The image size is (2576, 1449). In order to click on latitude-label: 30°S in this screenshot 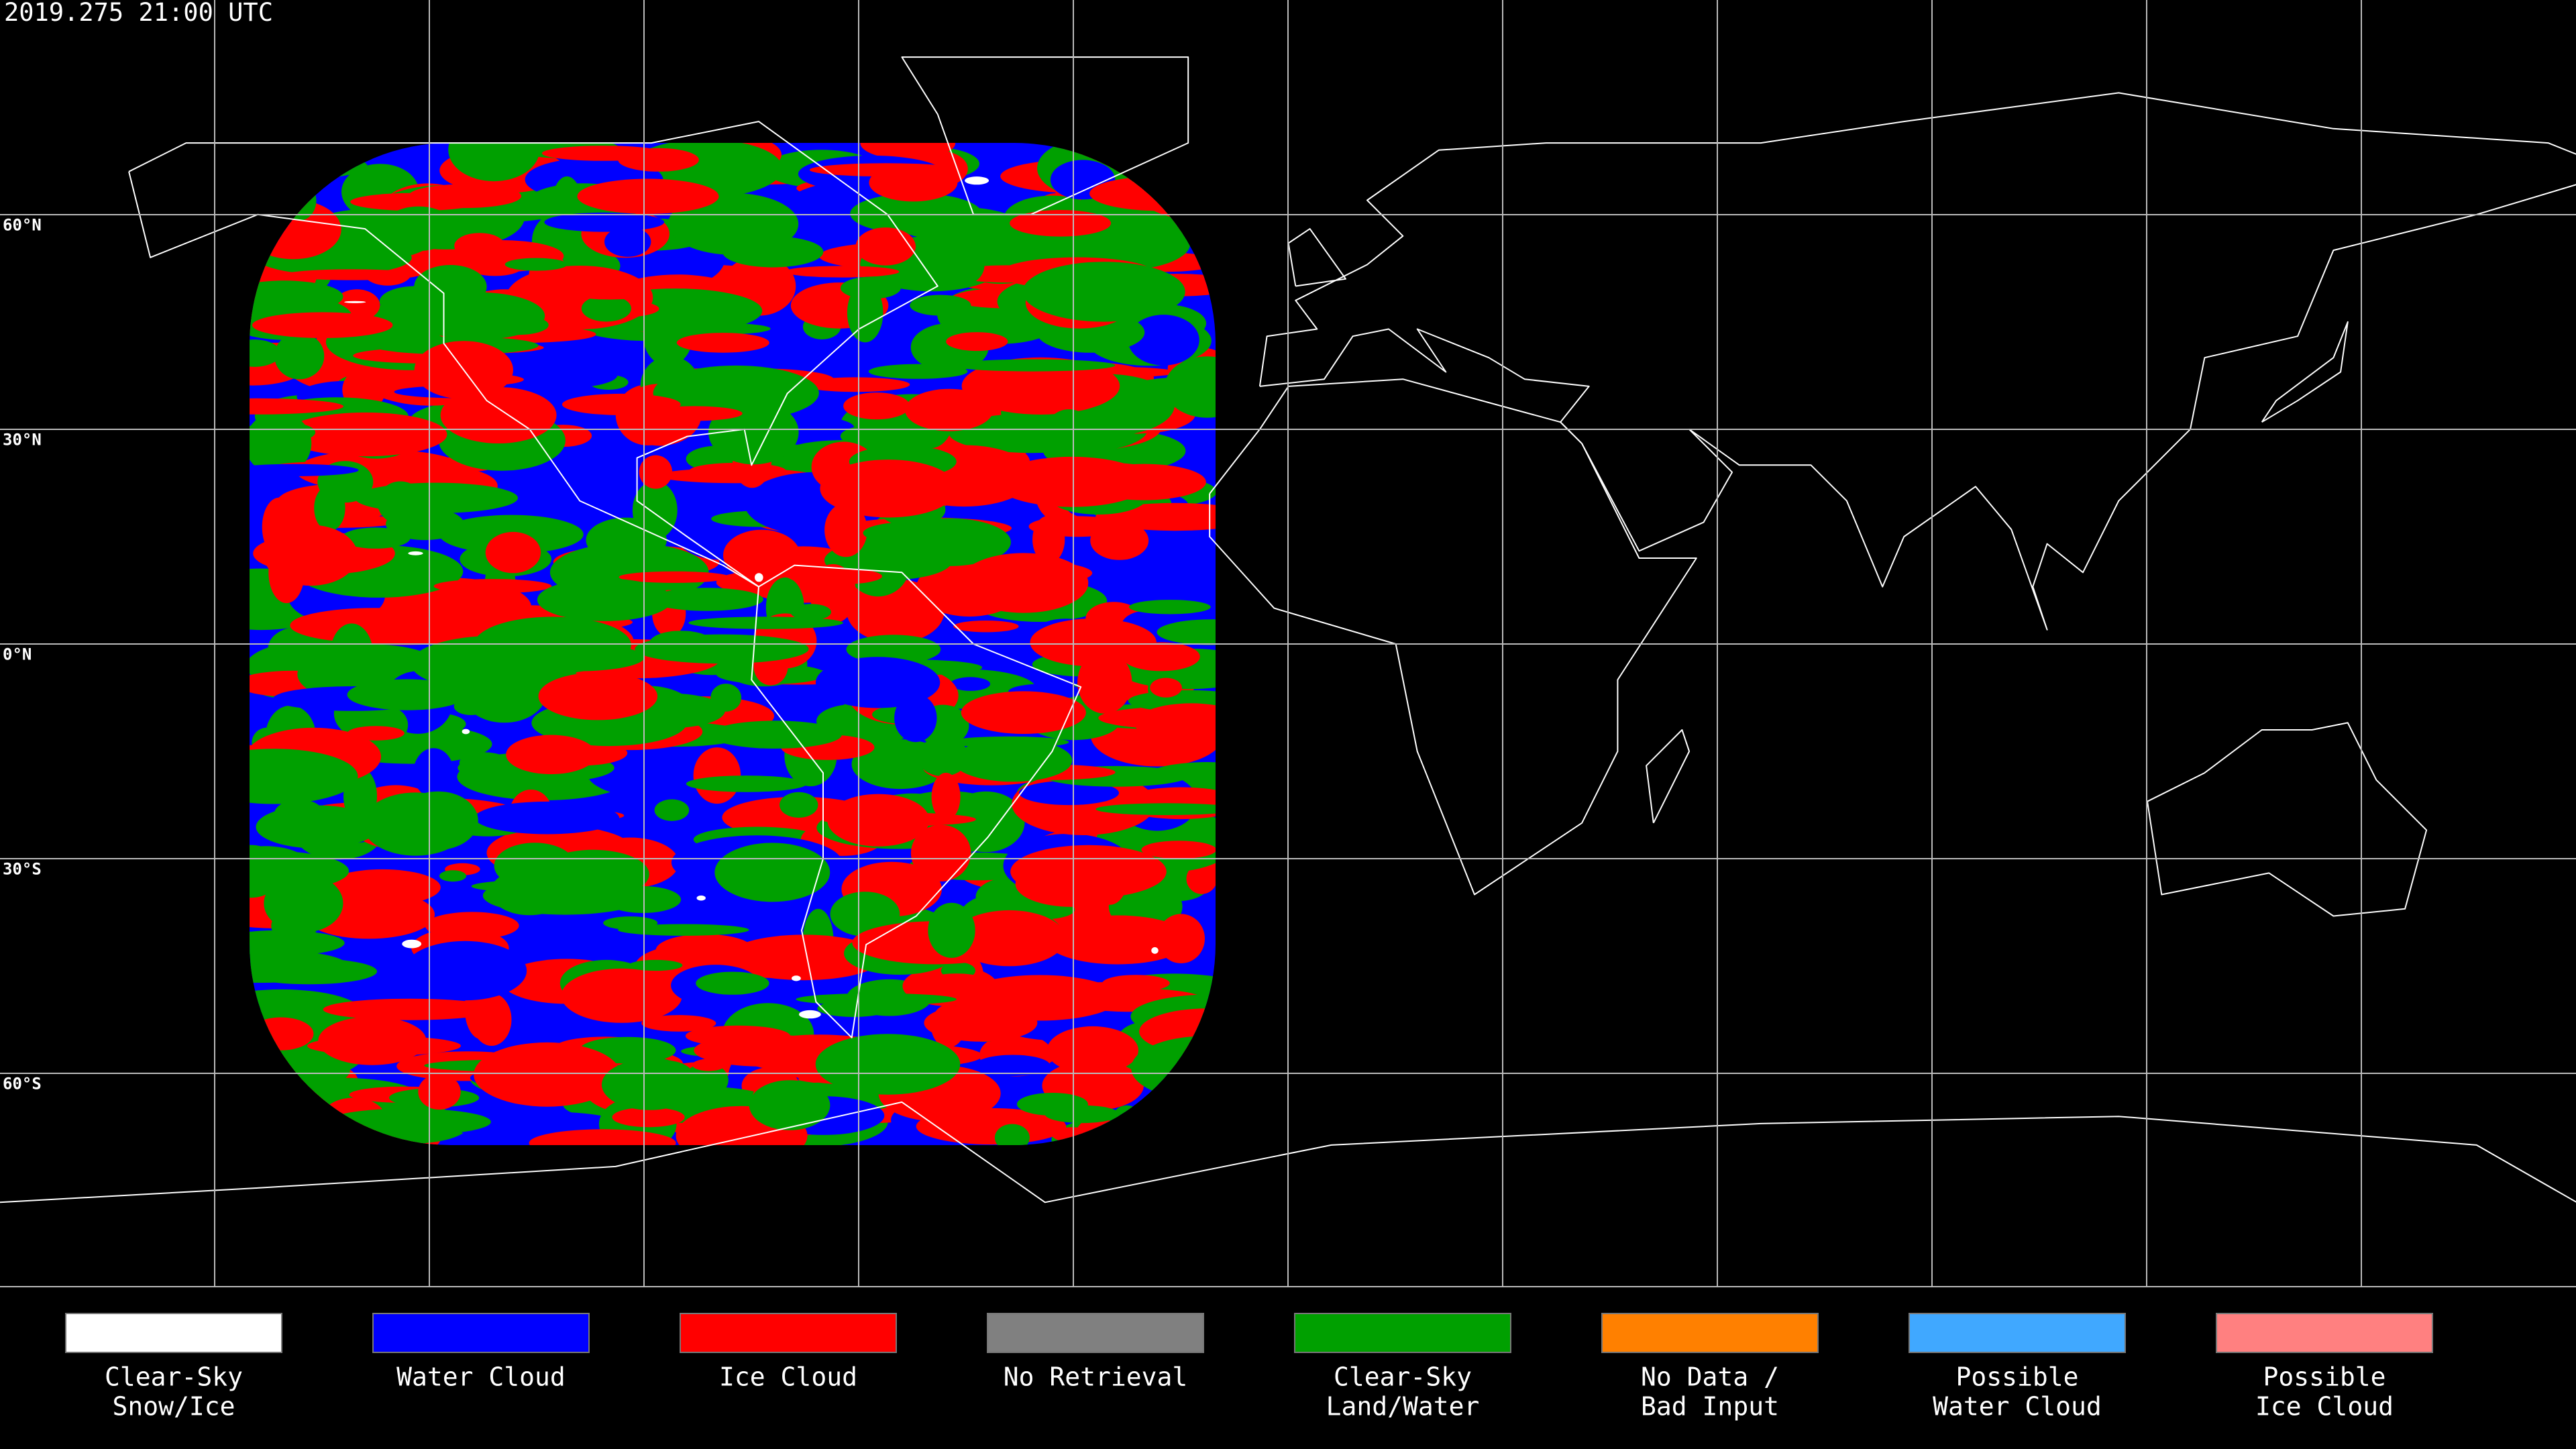, I will do `click(22, 869)`.